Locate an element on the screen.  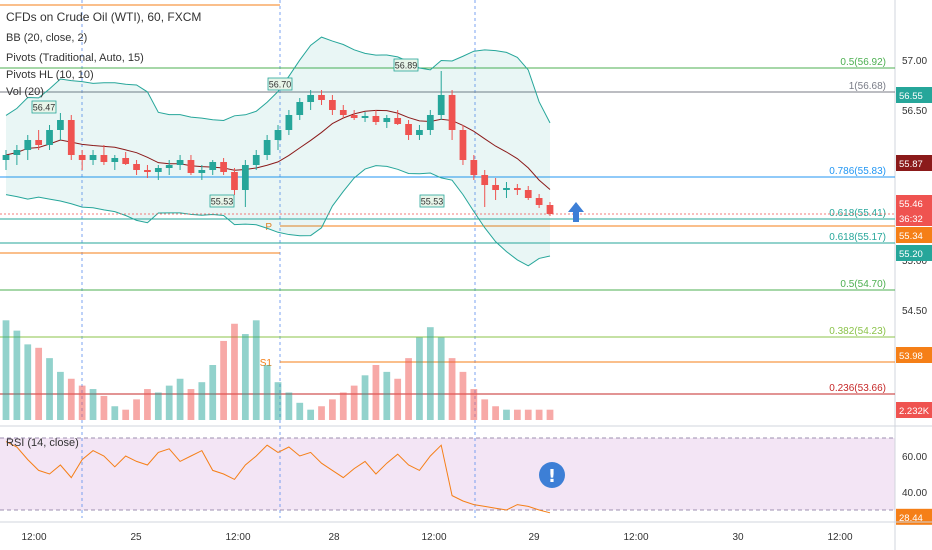
price-axis-tick: 57.00 is located at coordinates (914, 61).